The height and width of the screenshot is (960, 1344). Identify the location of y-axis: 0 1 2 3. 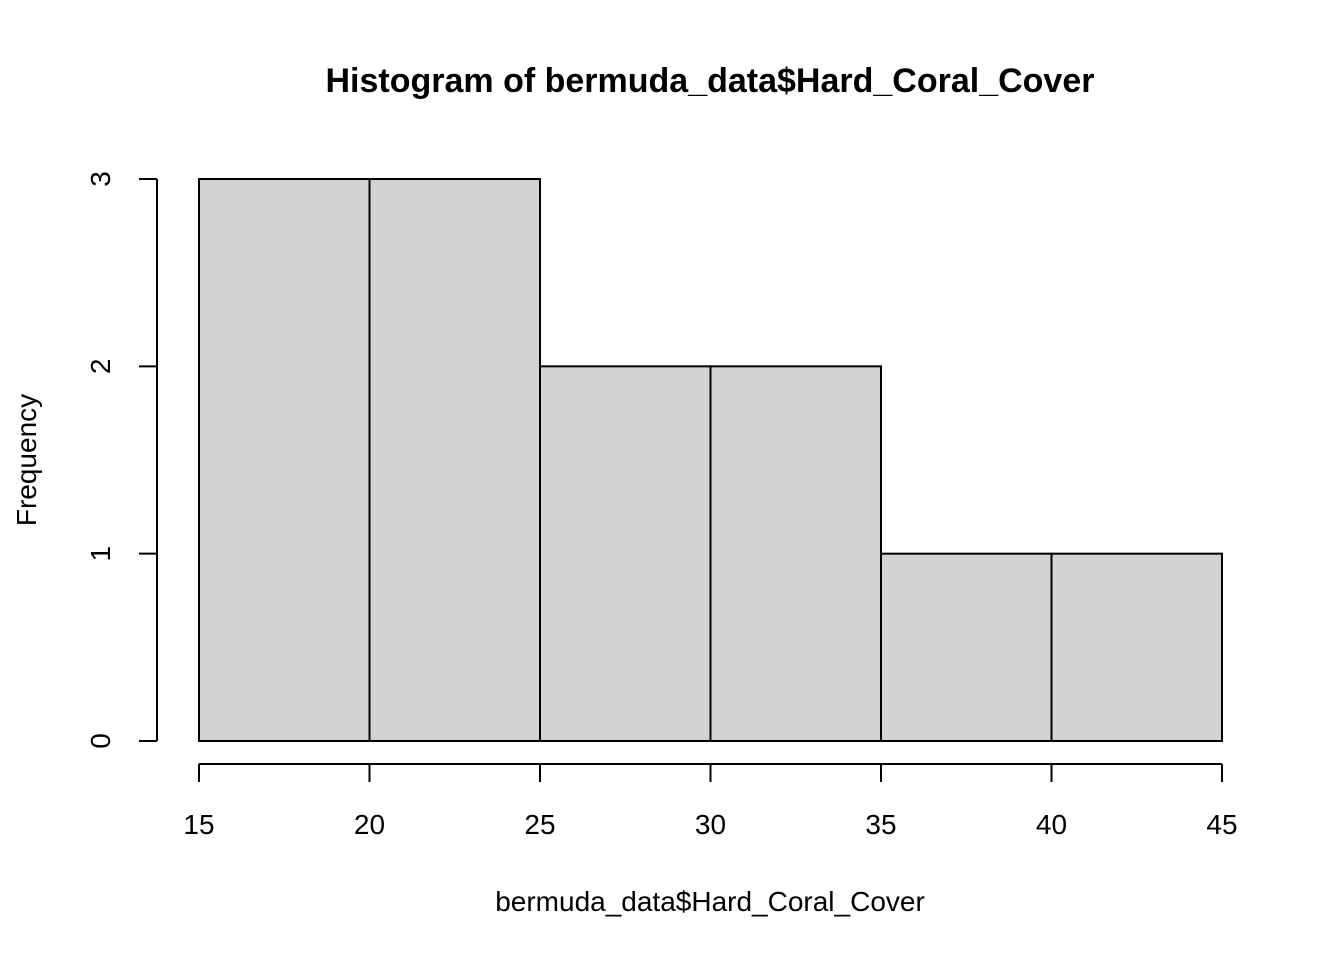
(121, 460).